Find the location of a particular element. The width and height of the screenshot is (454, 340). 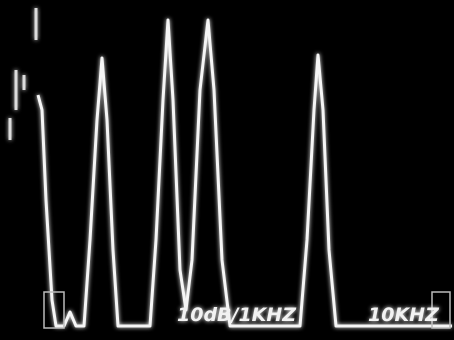

markers is located at coordinates (247, 310).